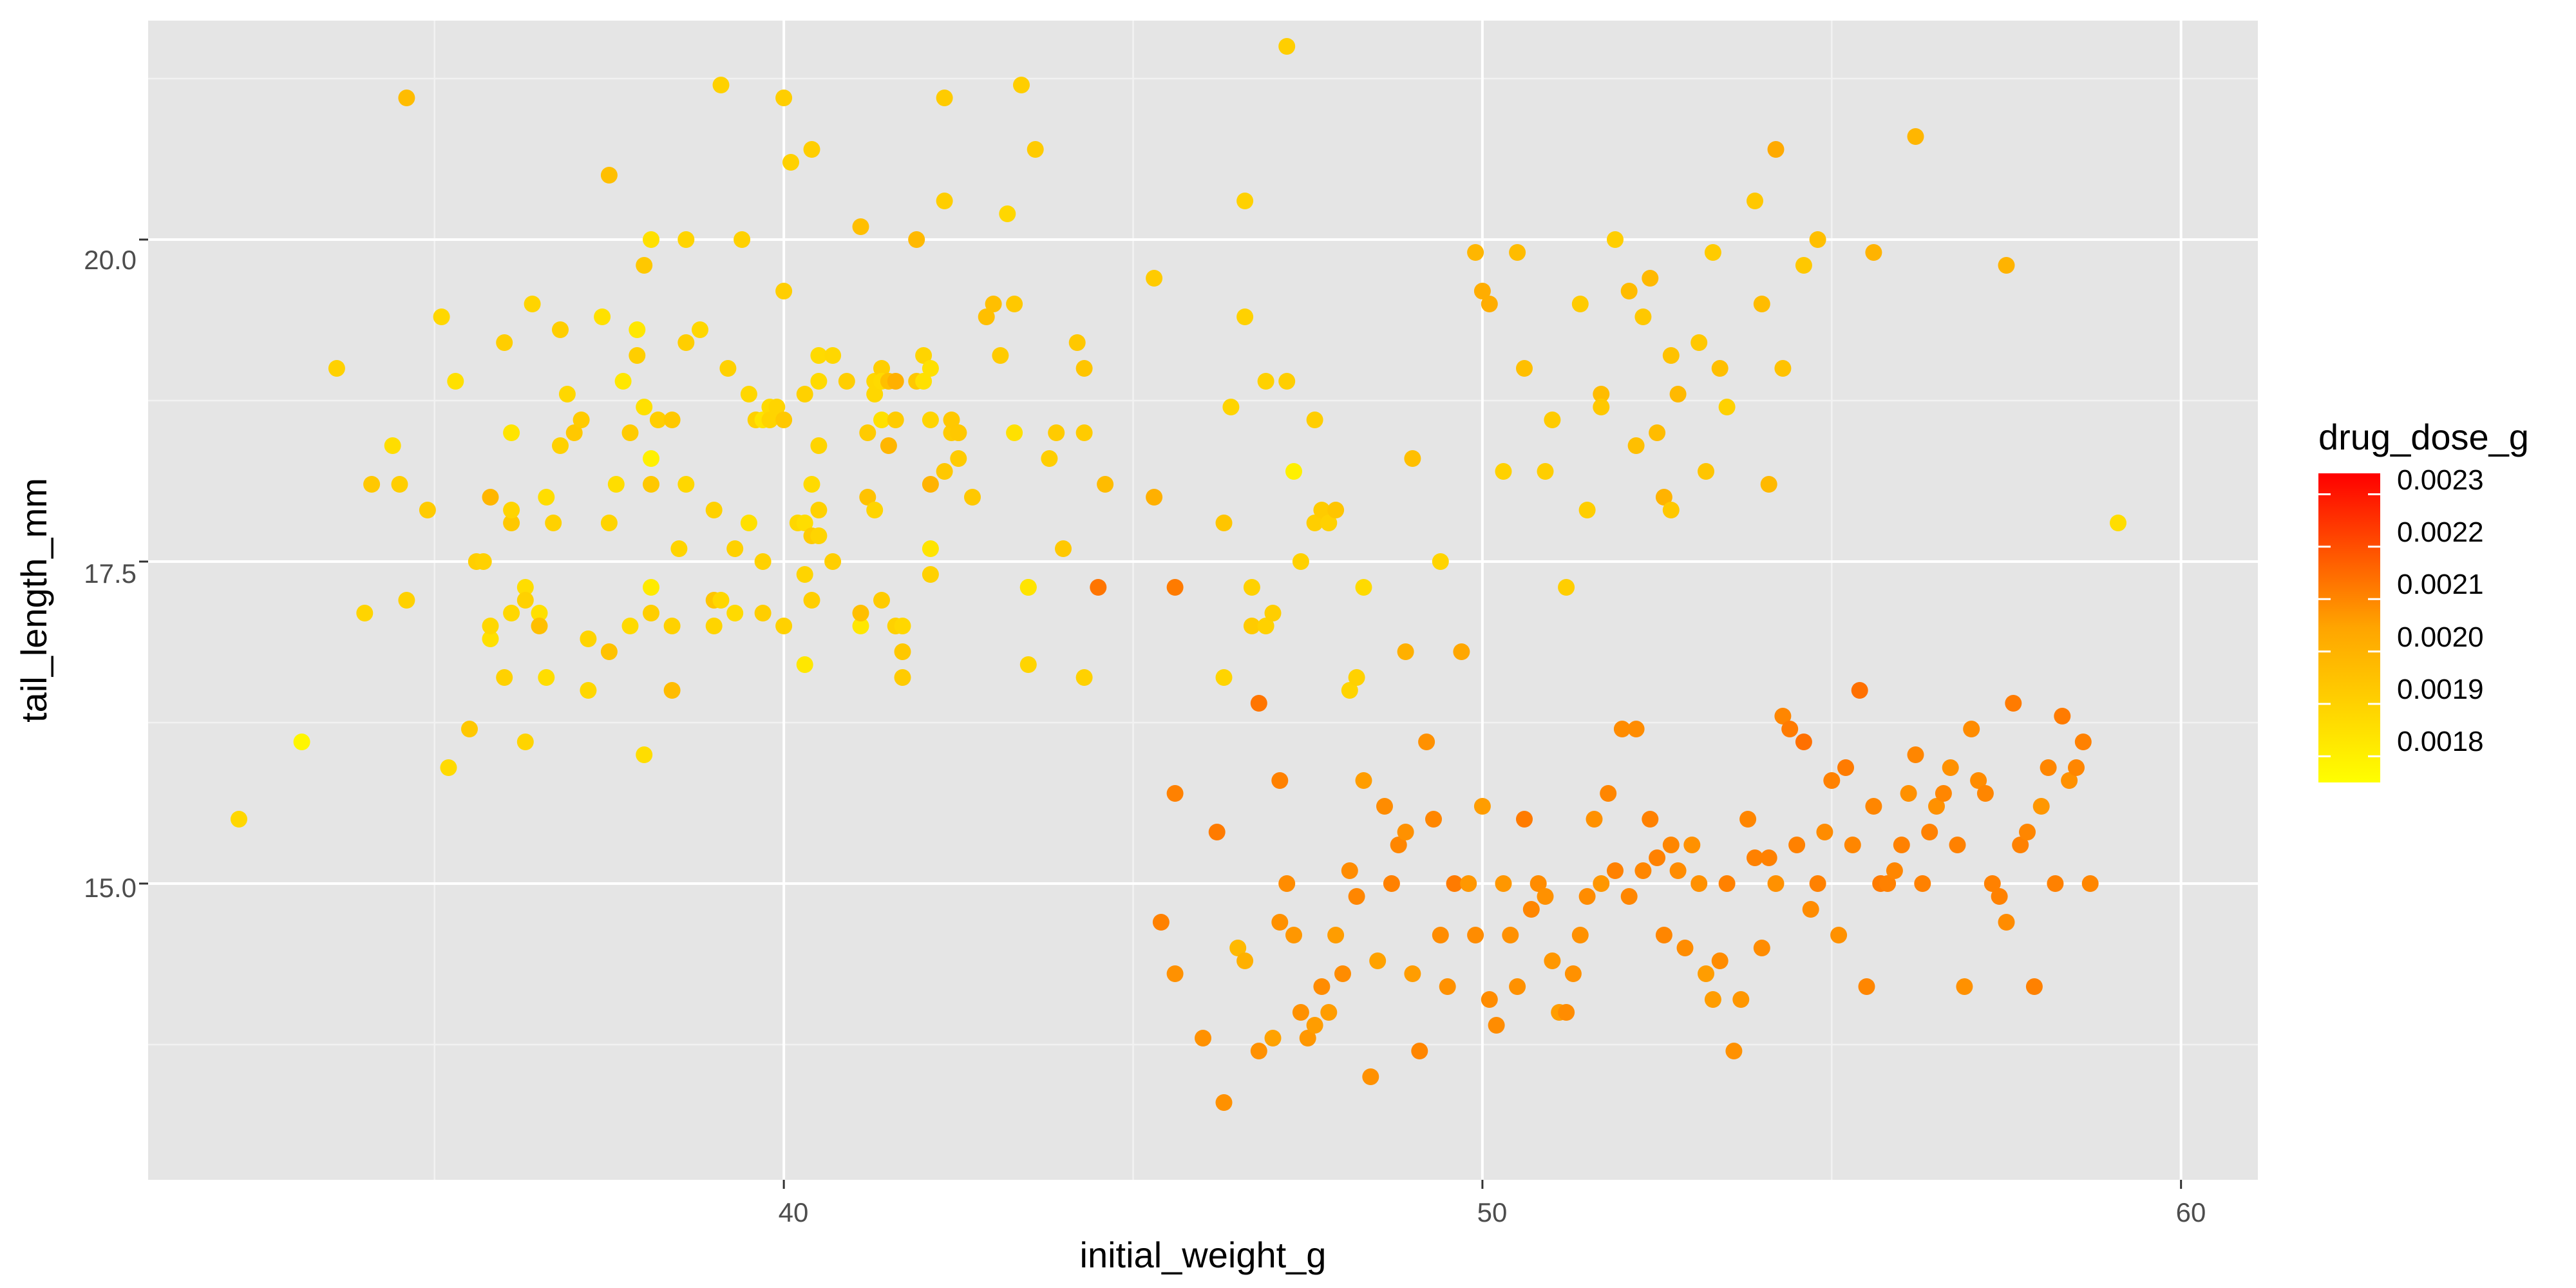  I want to click on y-tick-label-15: 15.0, so click(111, 888).